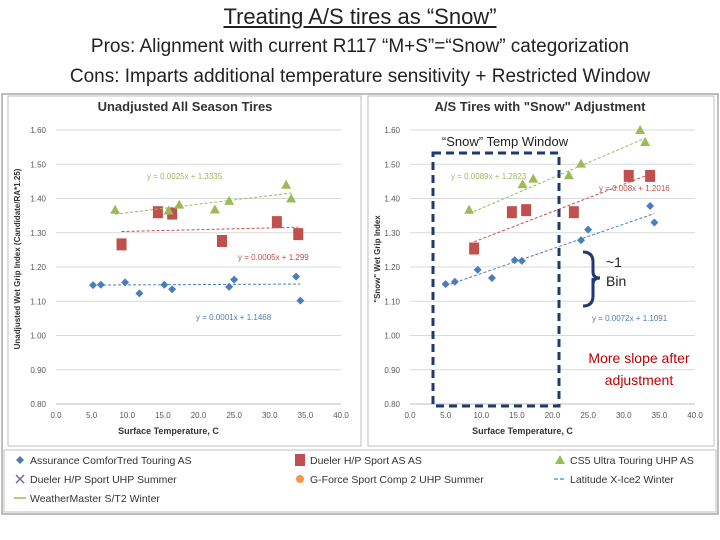  Describe the element at coordinates (695, 415) in the screenshot. I see `chart1-xtick: 40.0` at that location.